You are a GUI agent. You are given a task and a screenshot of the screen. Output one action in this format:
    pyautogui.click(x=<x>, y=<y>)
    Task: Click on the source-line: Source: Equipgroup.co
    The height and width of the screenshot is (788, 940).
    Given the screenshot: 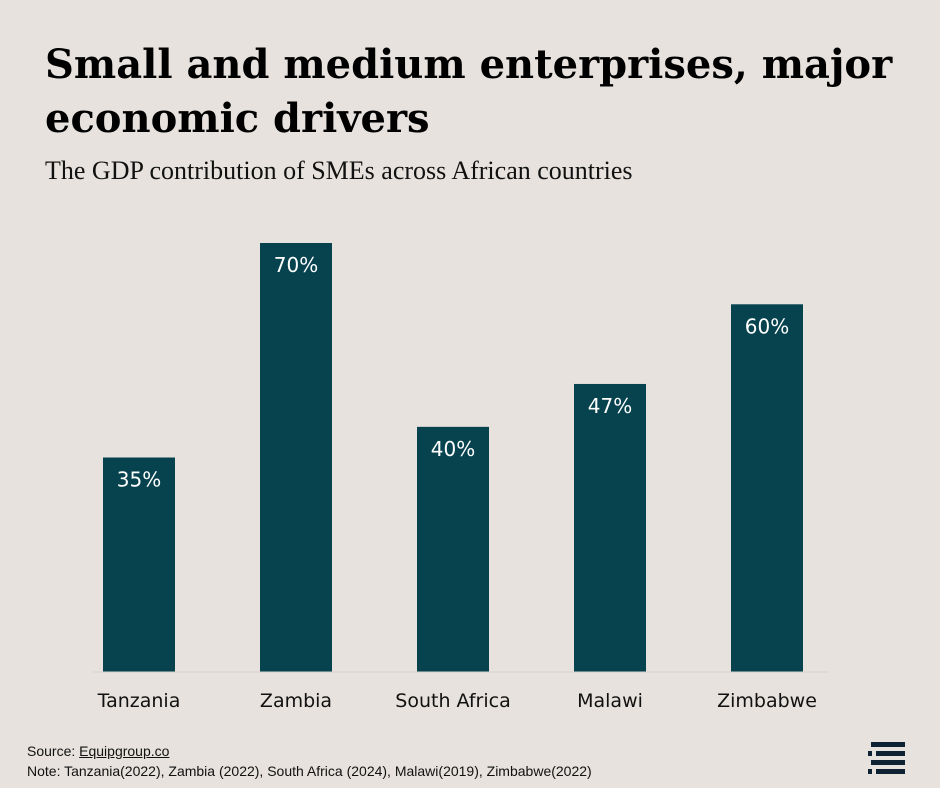 What is the action you would take?
    pyautogui.click(x=98, y=751)
    